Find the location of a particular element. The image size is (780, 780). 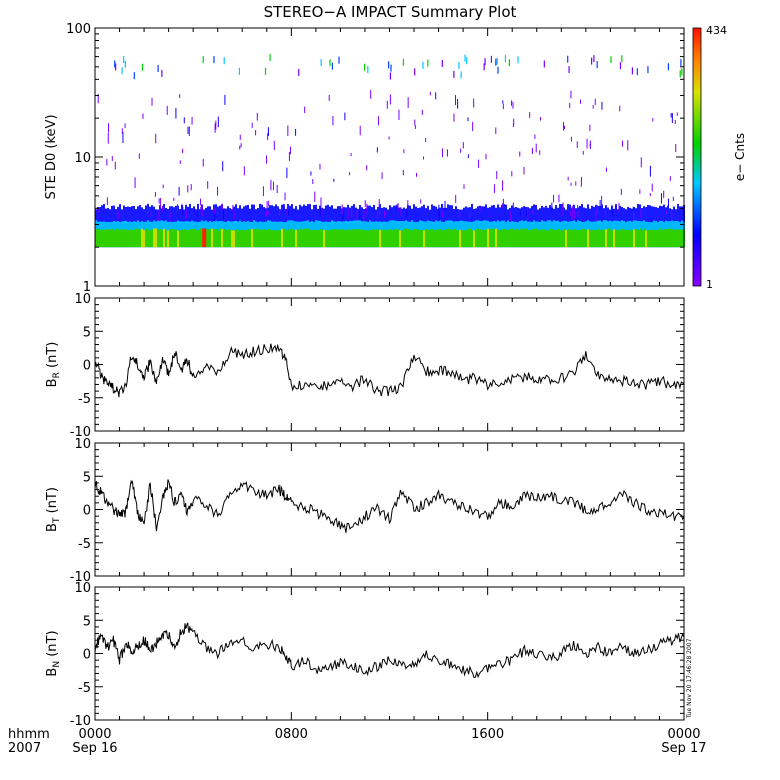

y-tick-label: -10 is located at coordinates (80, 577).